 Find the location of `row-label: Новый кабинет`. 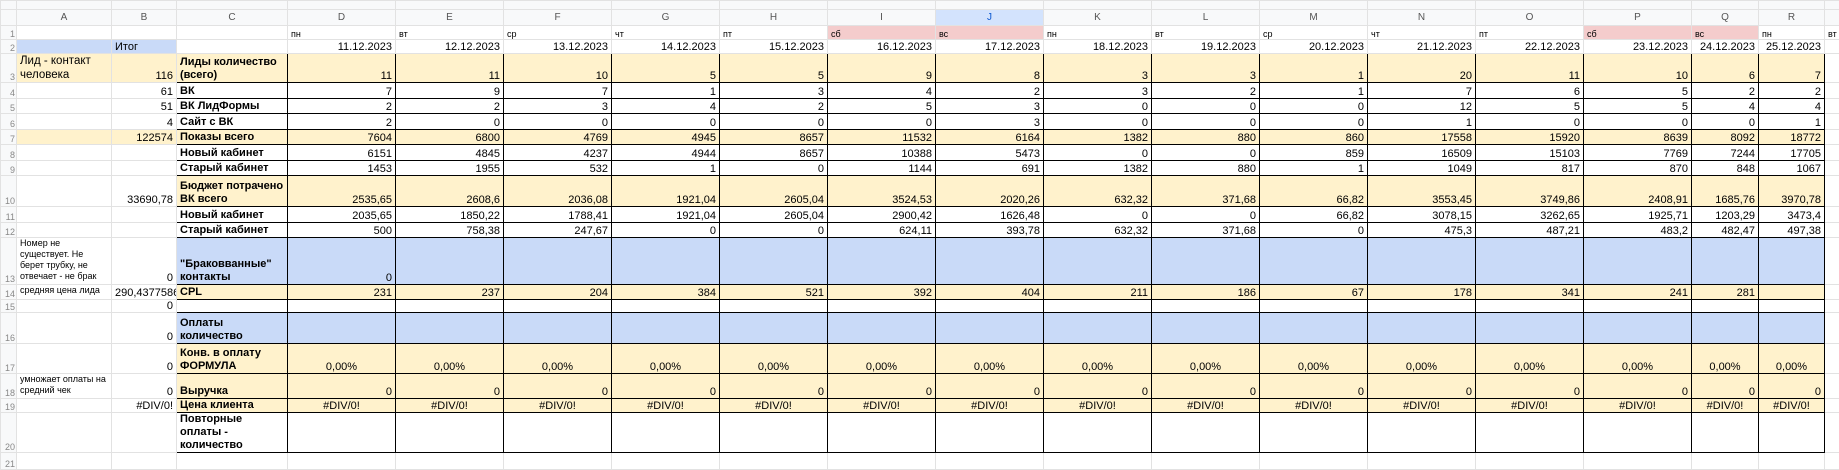

row-label: Новый кабинет is located at coordinates (232, 153).